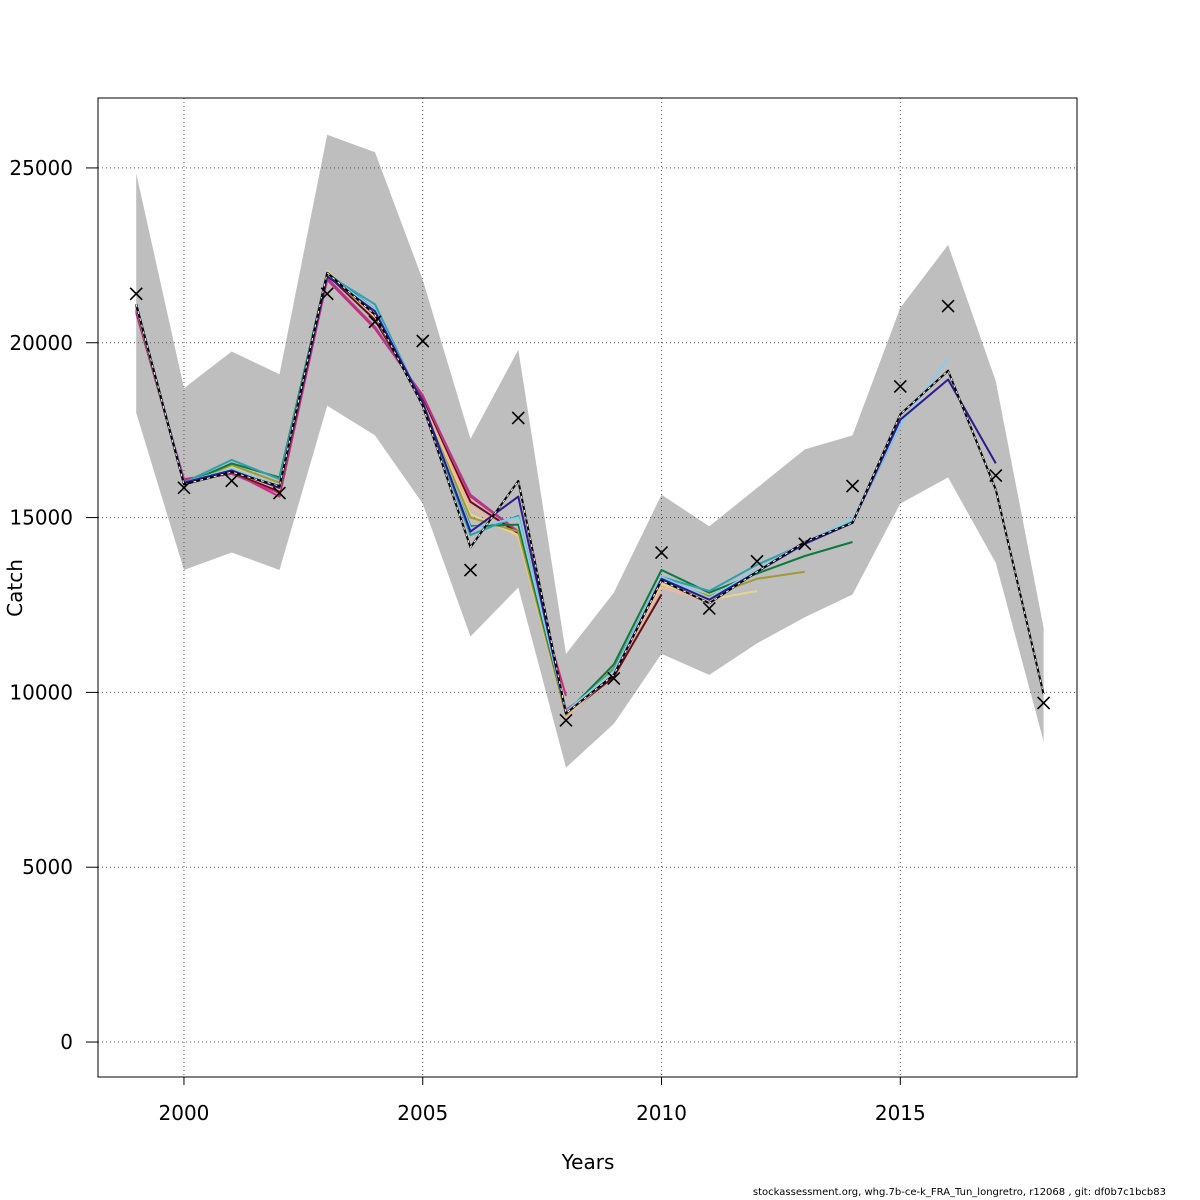  What do you see at coordinates (588, 1162) in the screenshot?
I see `x-axis-title: Years` at bounding box center [588, 1162].